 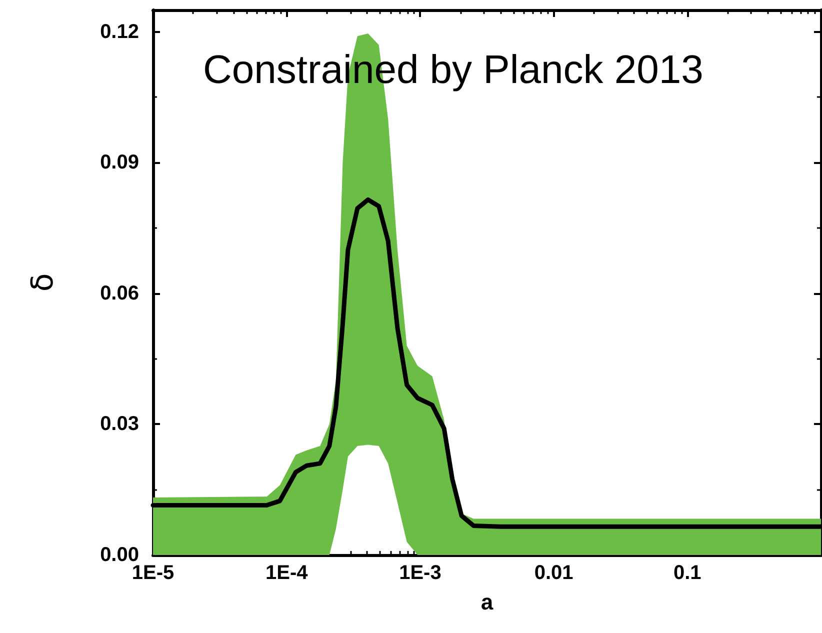 What do you see at coordinates (43, 282) in the screenshot?
I see `y-axis-title: δ` at bounding box center [43, 282].